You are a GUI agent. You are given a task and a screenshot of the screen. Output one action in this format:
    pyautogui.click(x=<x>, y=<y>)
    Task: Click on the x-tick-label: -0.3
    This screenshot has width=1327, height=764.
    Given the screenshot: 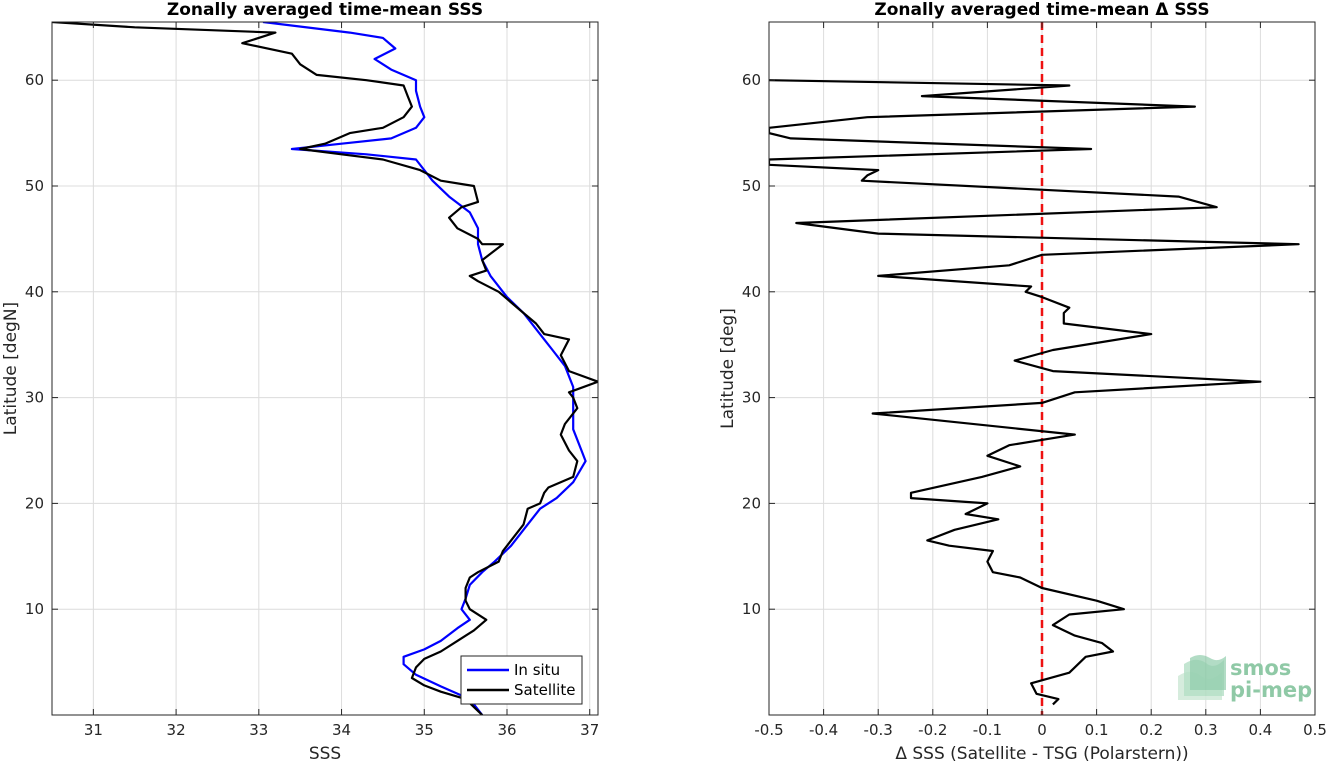 What is the action you would take?
    pyautogui.click(x=878, y=730)
    